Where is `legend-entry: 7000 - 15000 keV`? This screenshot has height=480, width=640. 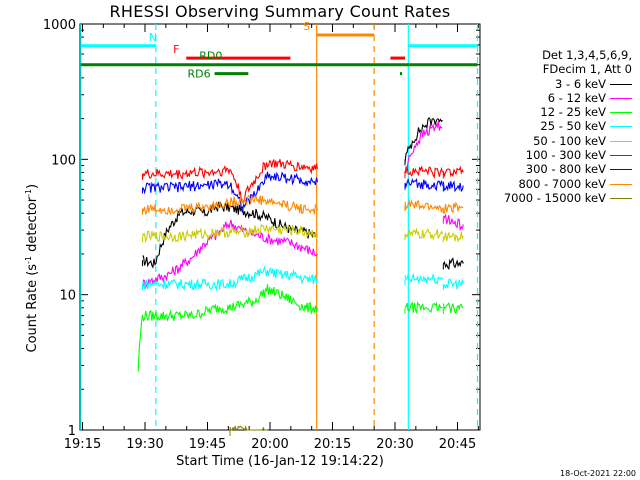
legend-entry: 7000 - 15000 keV is located at coordinates (568, 198).